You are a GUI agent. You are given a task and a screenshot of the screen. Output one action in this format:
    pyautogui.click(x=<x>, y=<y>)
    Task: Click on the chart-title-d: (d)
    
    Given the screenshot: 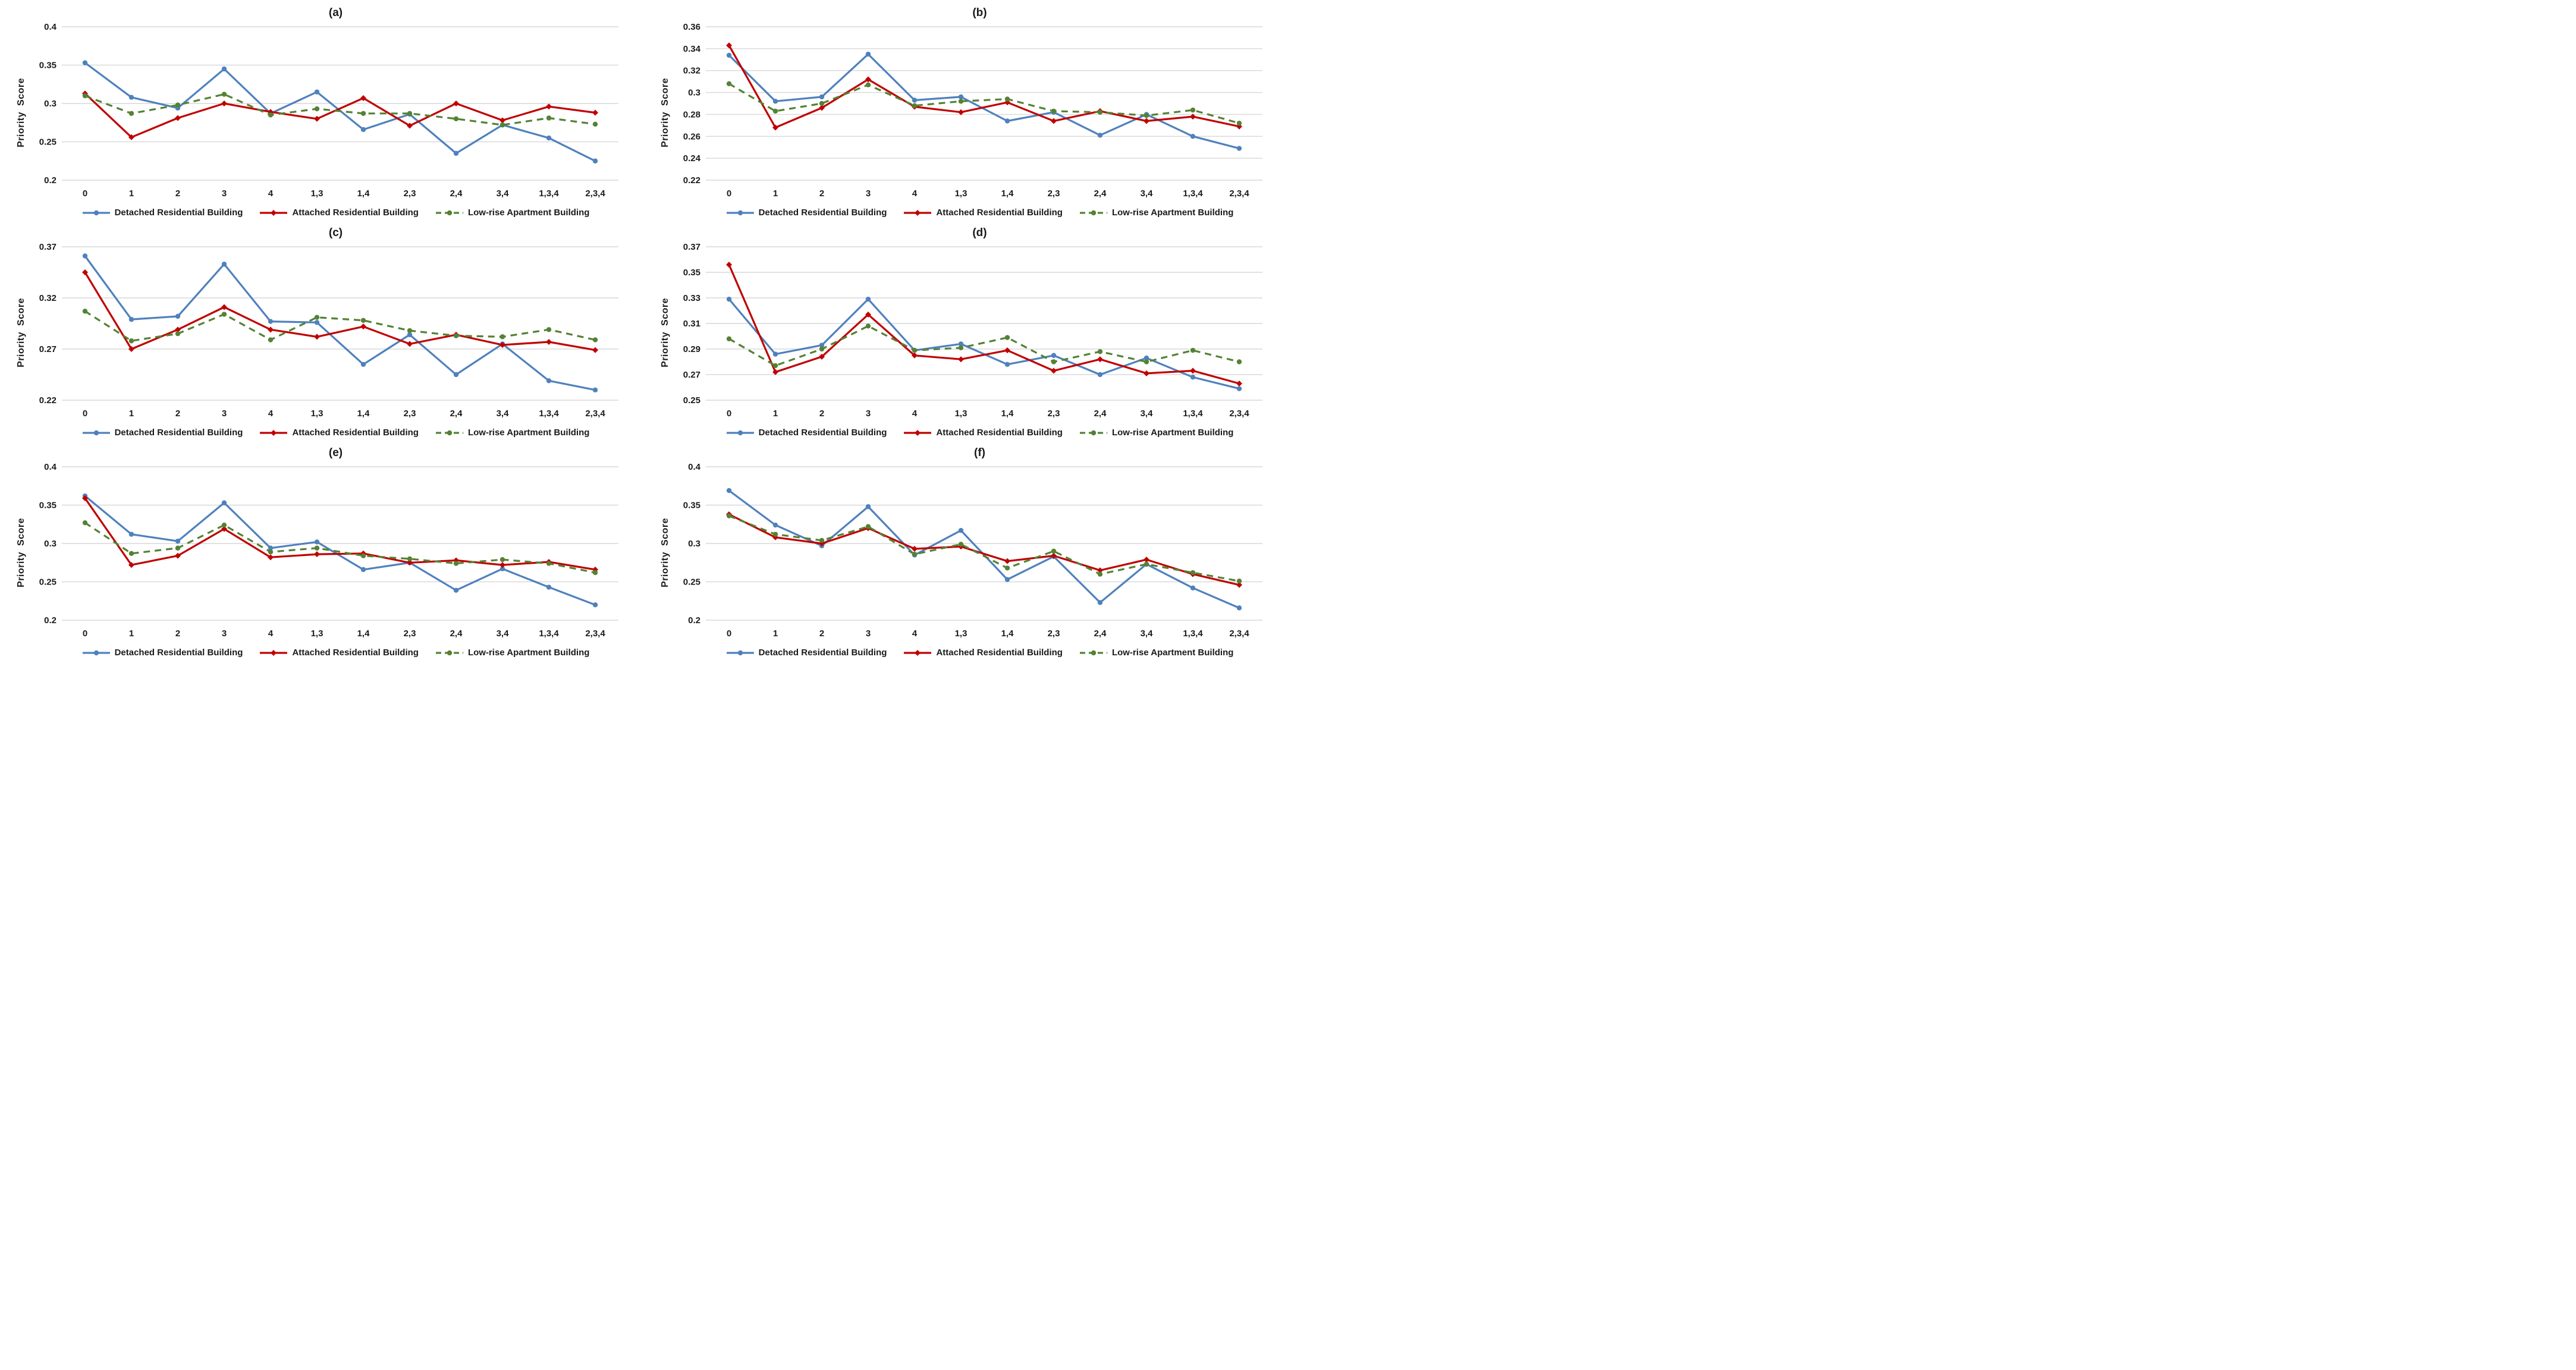 What is the action you would take?
    pyautogui.click(x=979, y=233)
    